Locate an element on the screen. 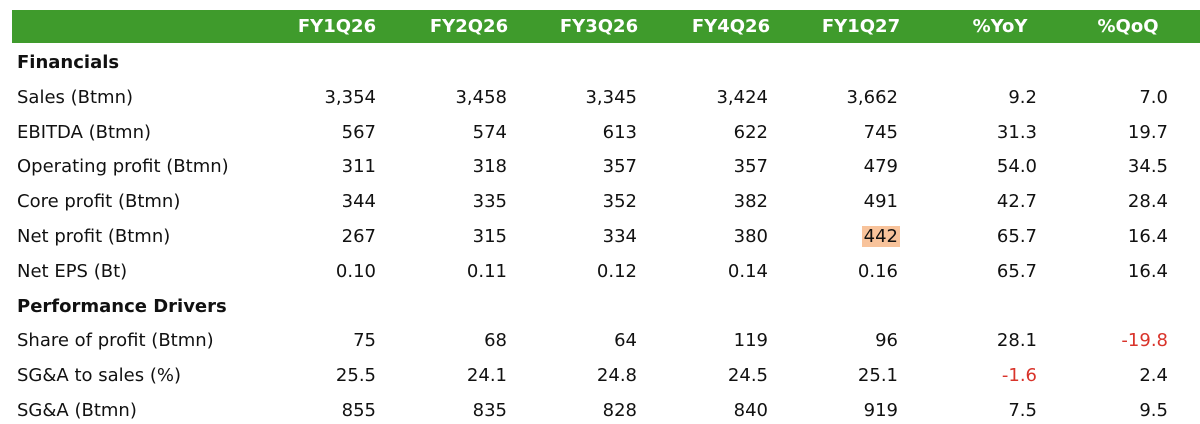 This screenshot has height=424, width=1200. value: 442 is located at coordinates (880, 236).